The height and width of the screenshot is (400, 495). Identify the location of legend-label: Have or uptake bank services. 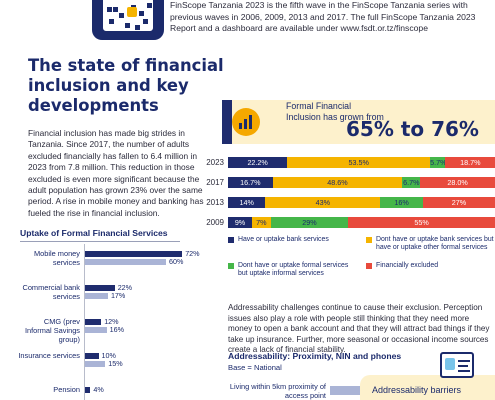
(283, 239).